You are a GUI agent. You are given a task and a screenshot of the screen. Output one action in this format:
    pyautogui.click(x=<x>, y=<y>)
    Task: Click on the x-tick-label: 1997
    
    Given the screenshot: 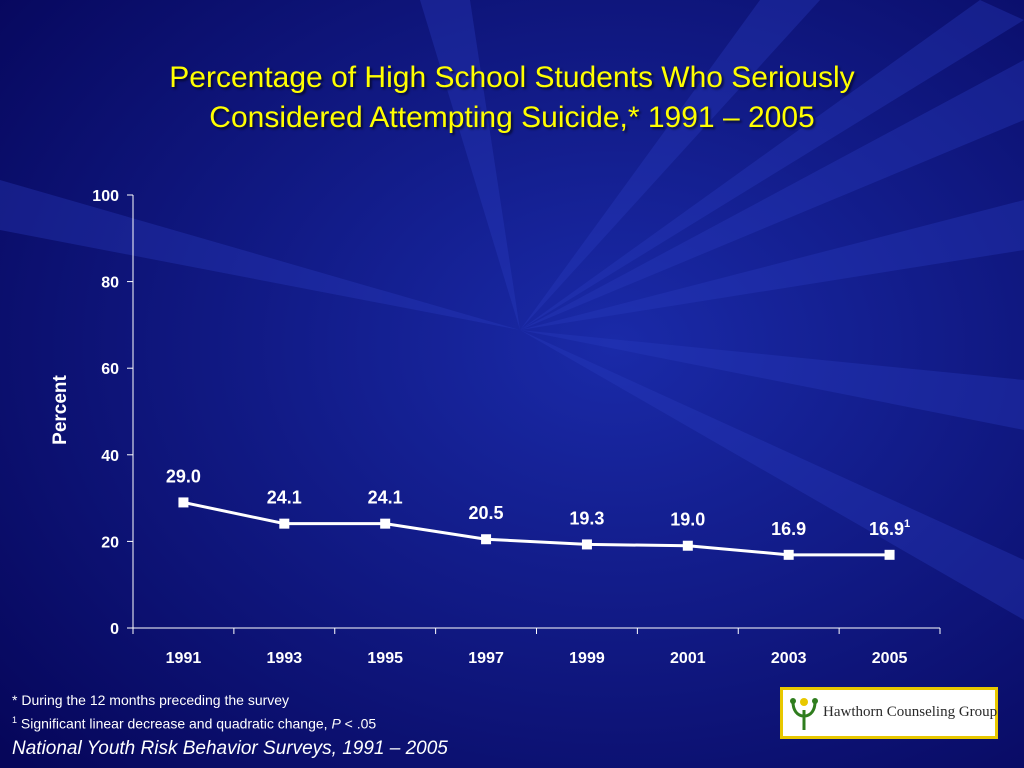 What is the action you would take?
    pyautogui.click(x=486, y=658)
    